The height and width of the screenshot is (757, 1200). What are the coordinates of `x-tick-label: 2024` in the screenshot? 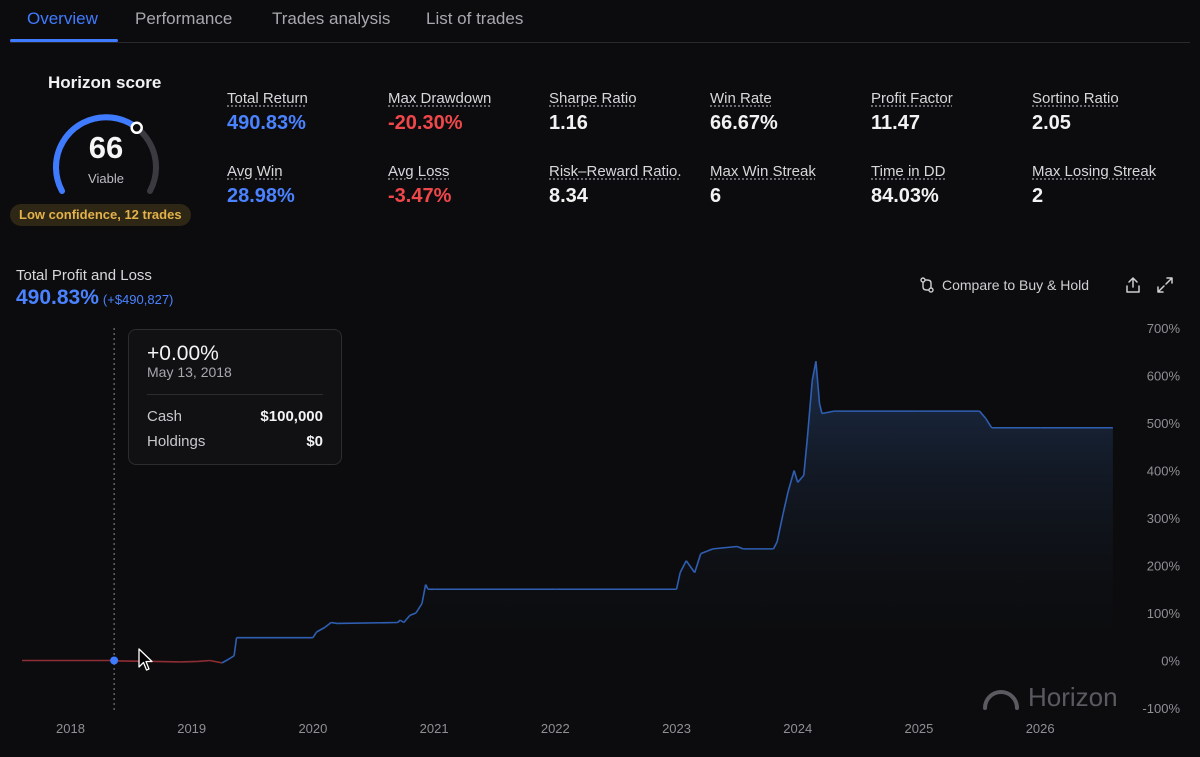 It's located at (797, 728).